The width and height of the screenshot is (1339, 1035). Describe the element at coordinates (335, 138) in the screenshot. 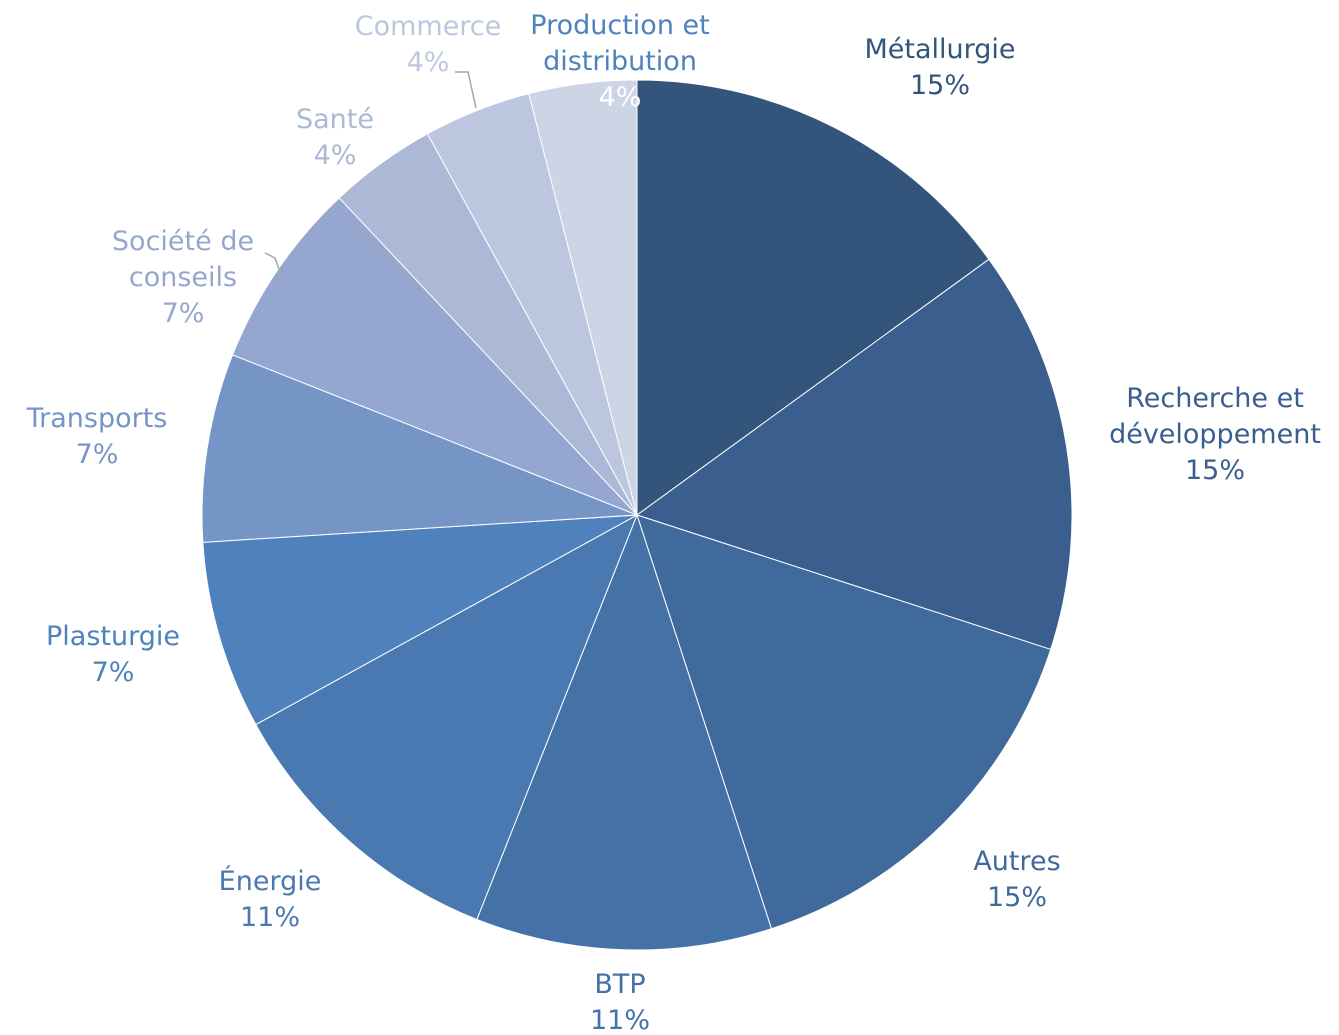

I see `slice-label: Santé 4%` at that location.